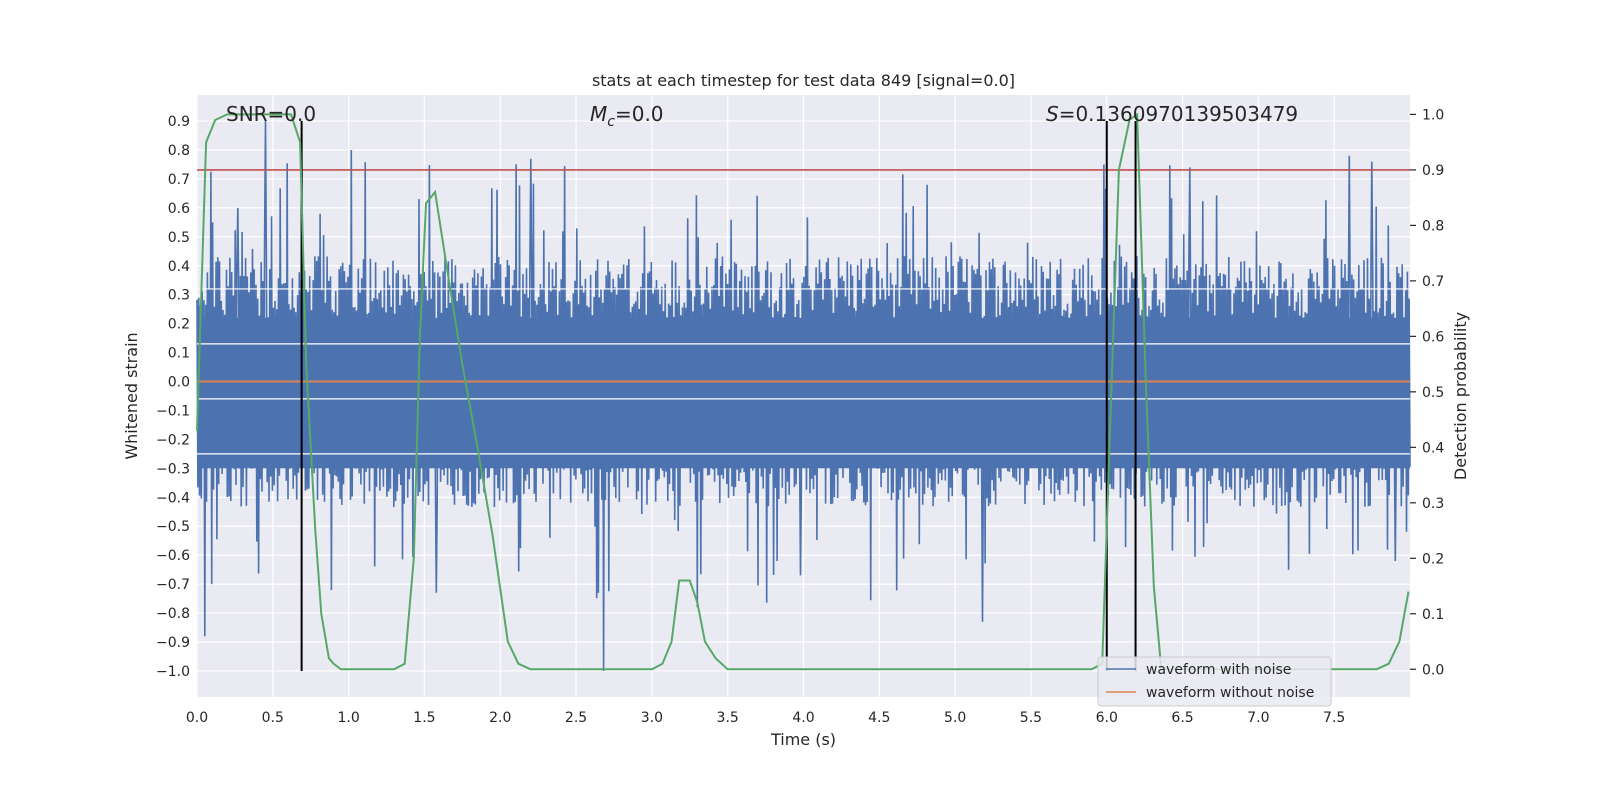 The width and height of the screenshot is (1600, 800). Describe the element at coordinates (1433, 226) in the screenshot. I see `y2-tick-label: 0.8` at that location.